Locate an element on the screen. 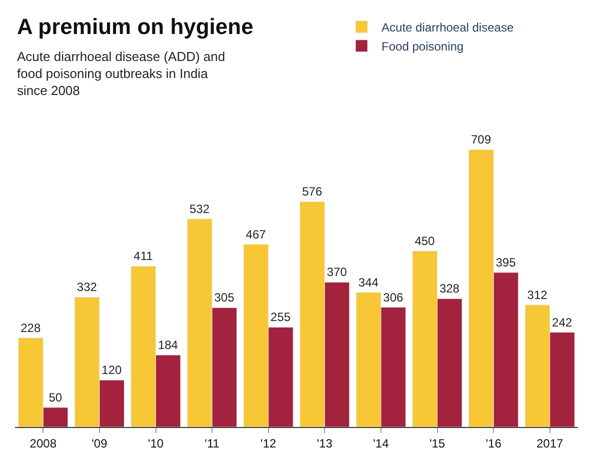 The height and width of the screenshot is (462, 593). data-label: 532 is located at coordinates (199, 209).